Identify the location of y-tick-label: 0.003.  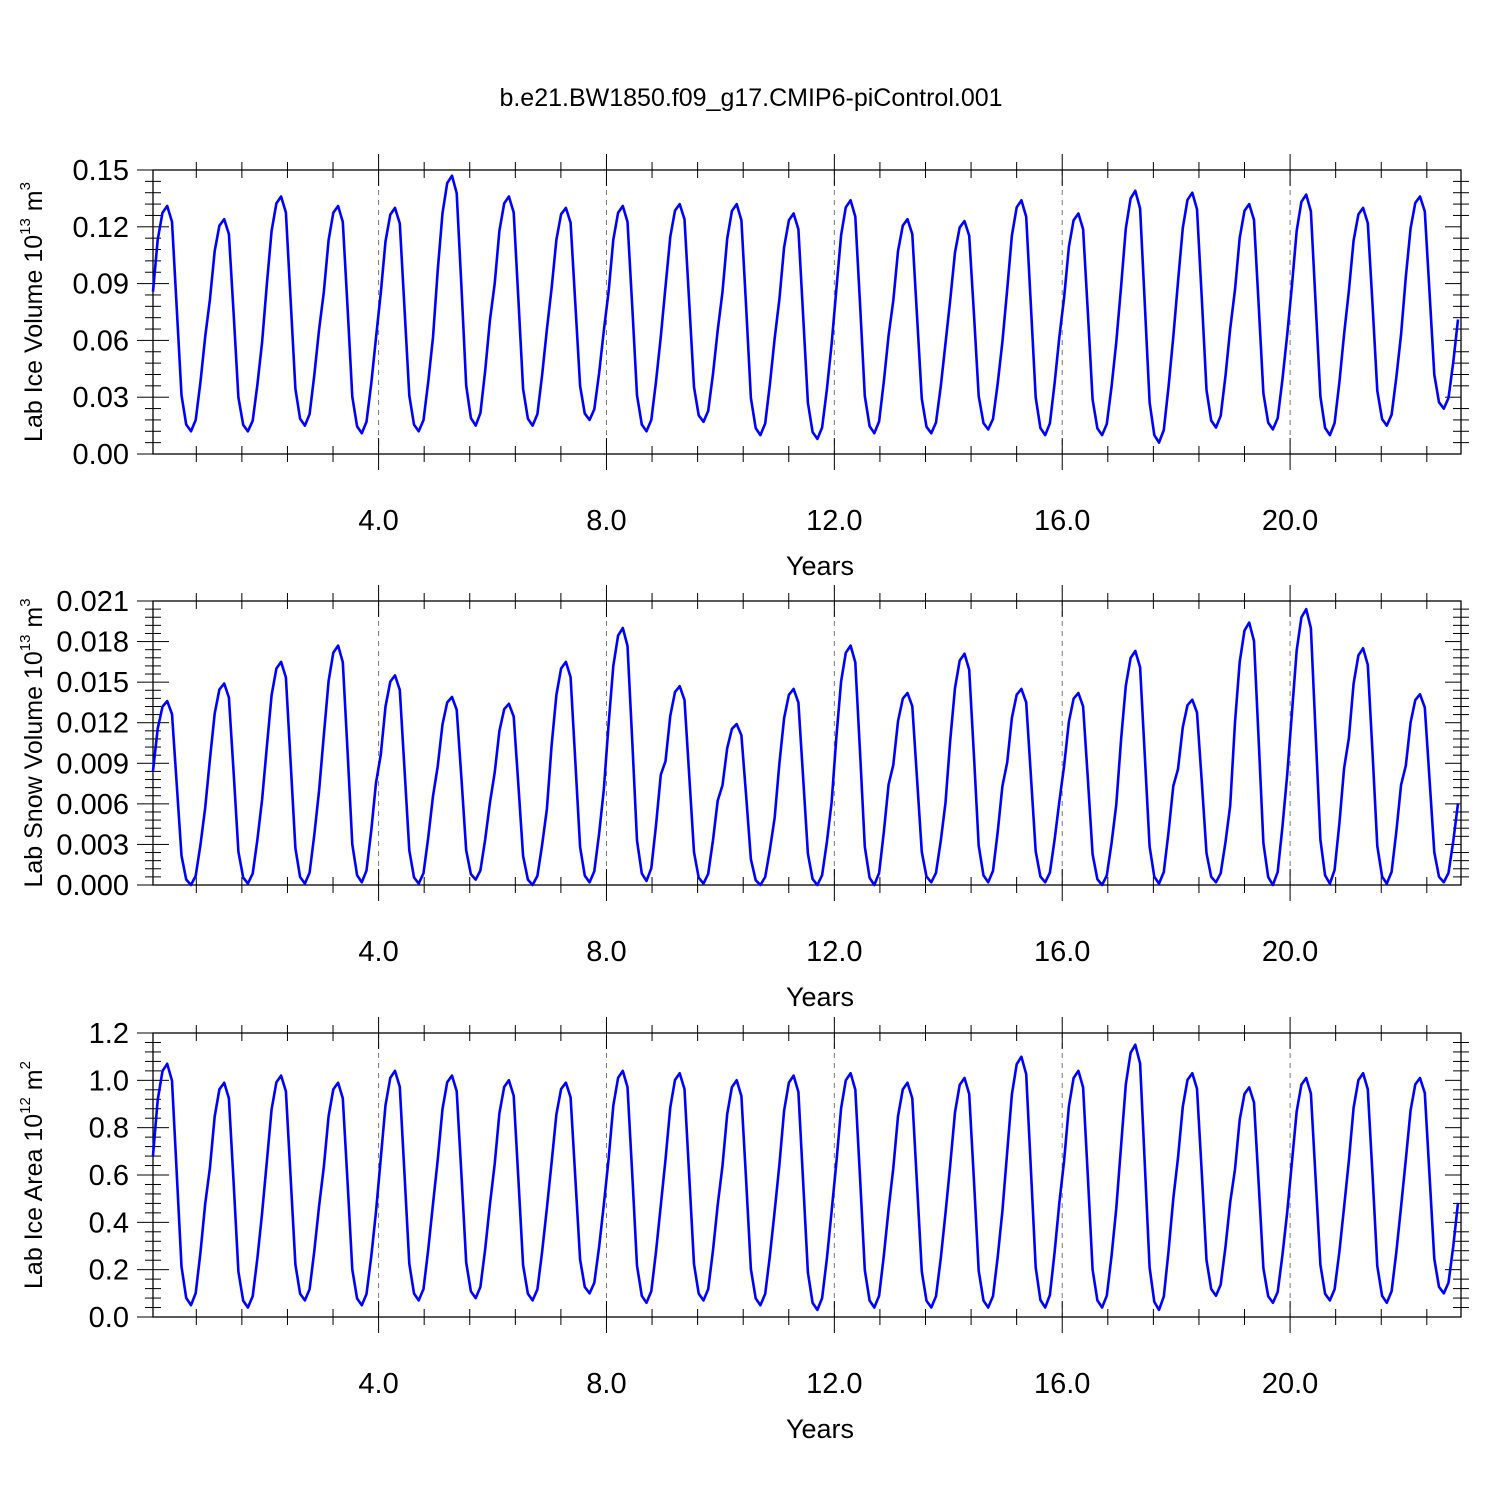
(92, 845).